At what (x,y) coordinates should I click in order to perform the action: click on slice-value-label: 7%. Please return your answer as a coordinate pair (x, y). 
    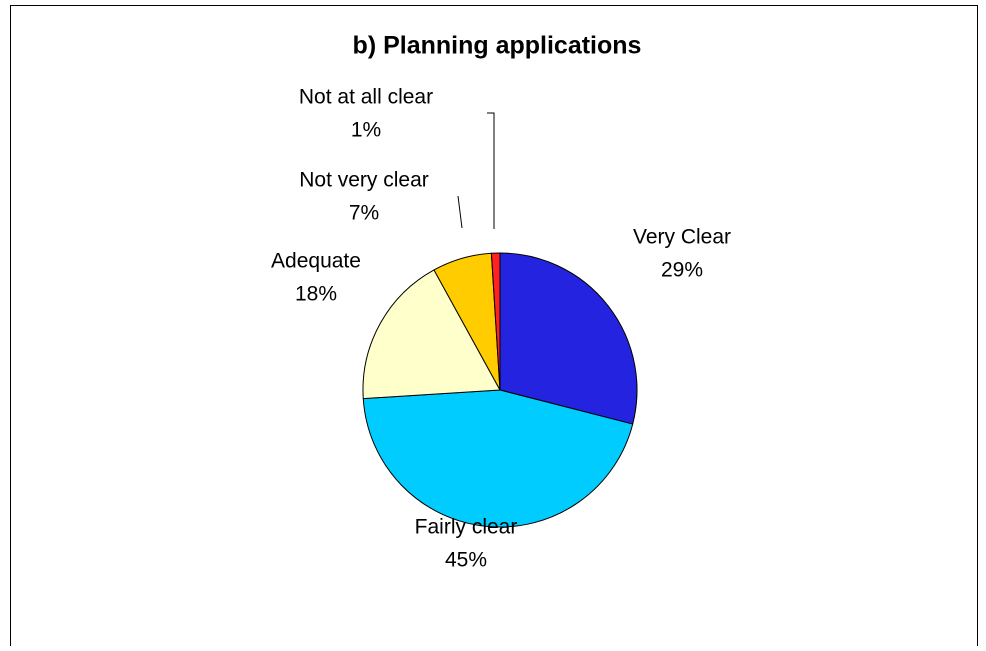
    Looking at the image, I should click on (364, 213).